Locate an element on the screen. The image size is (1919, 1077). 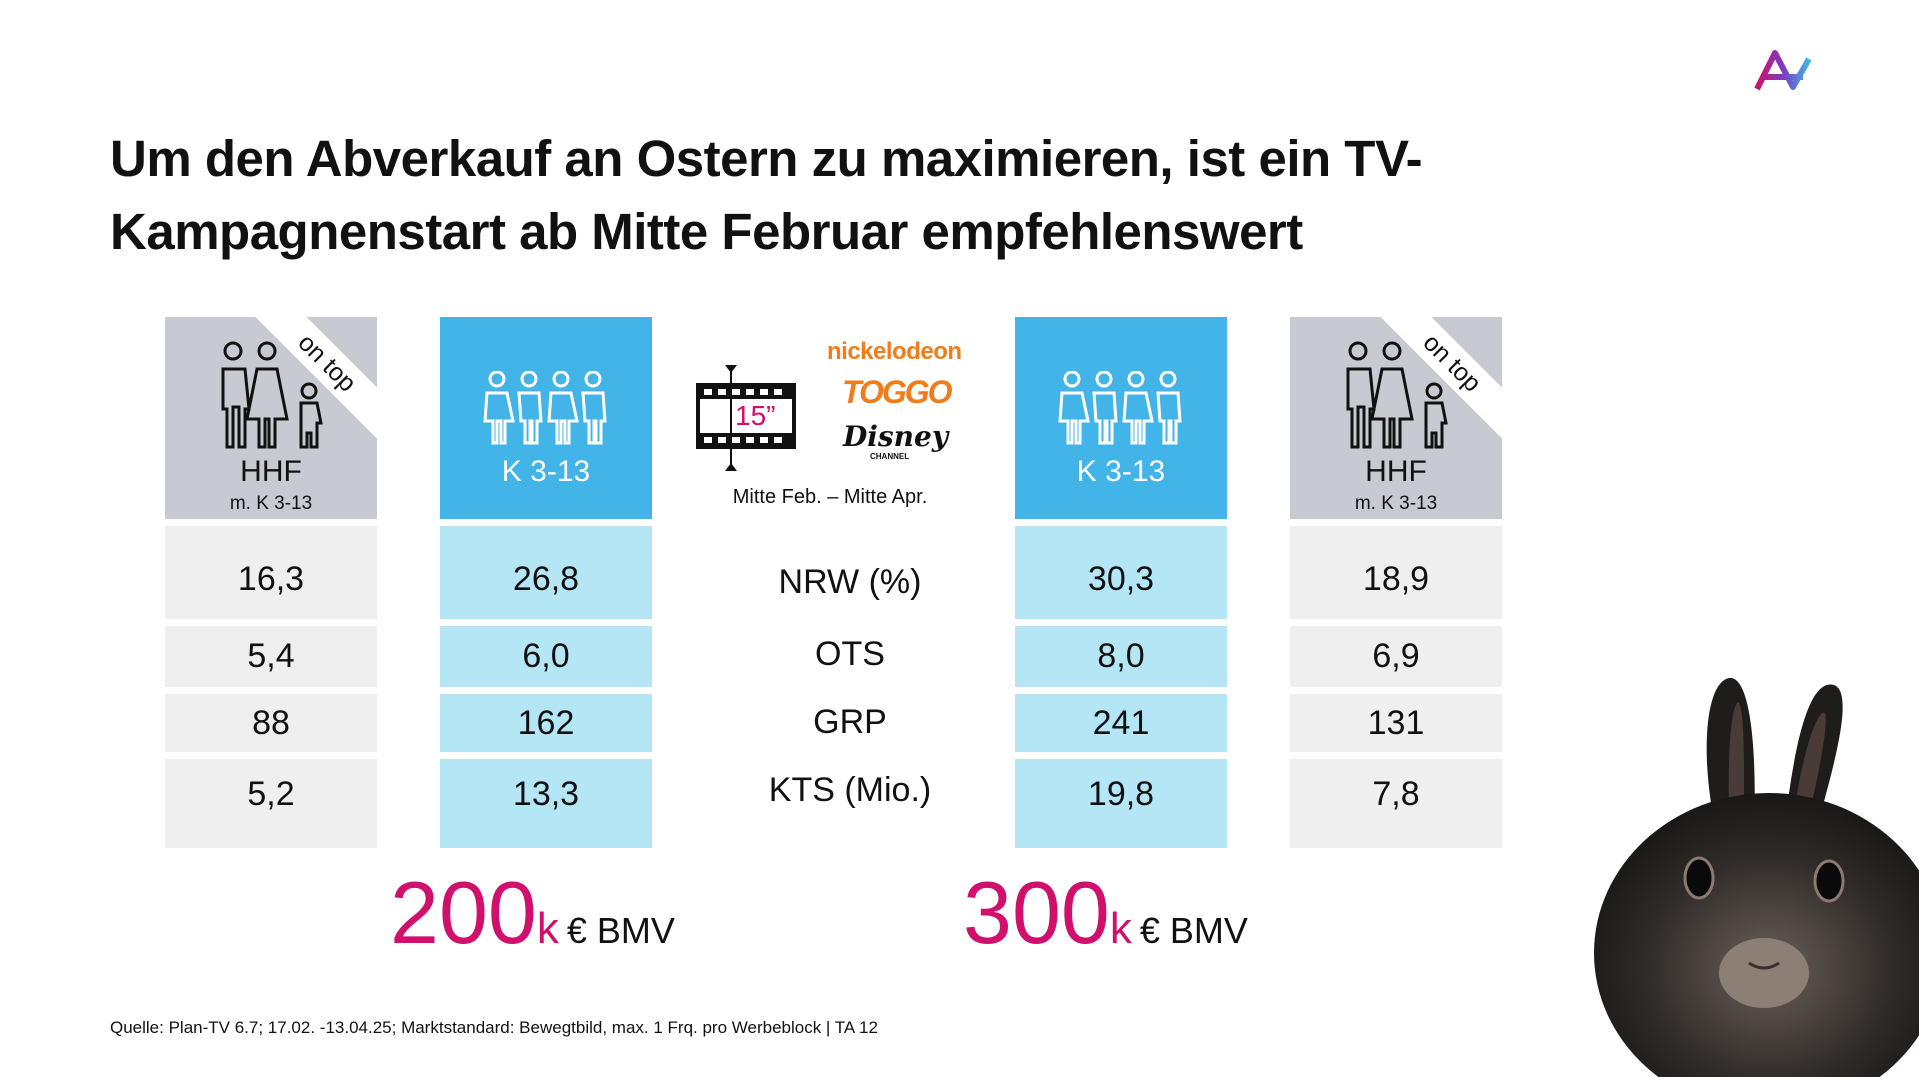
value-kts: 13,3 is located at coordinates (546, 803).